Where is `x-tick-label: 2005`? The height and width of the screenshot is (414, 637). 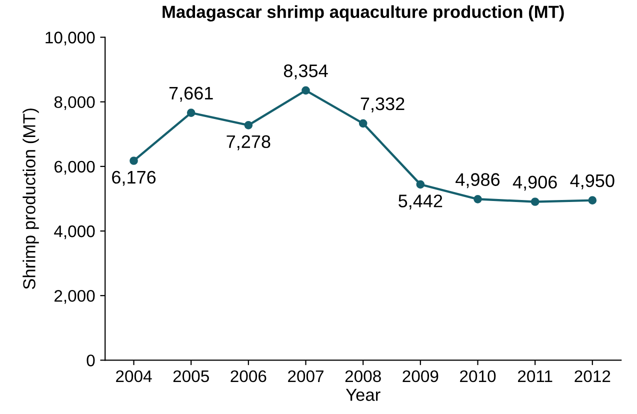 x-tick-label: 2005 is located at coordinates (191, 376).